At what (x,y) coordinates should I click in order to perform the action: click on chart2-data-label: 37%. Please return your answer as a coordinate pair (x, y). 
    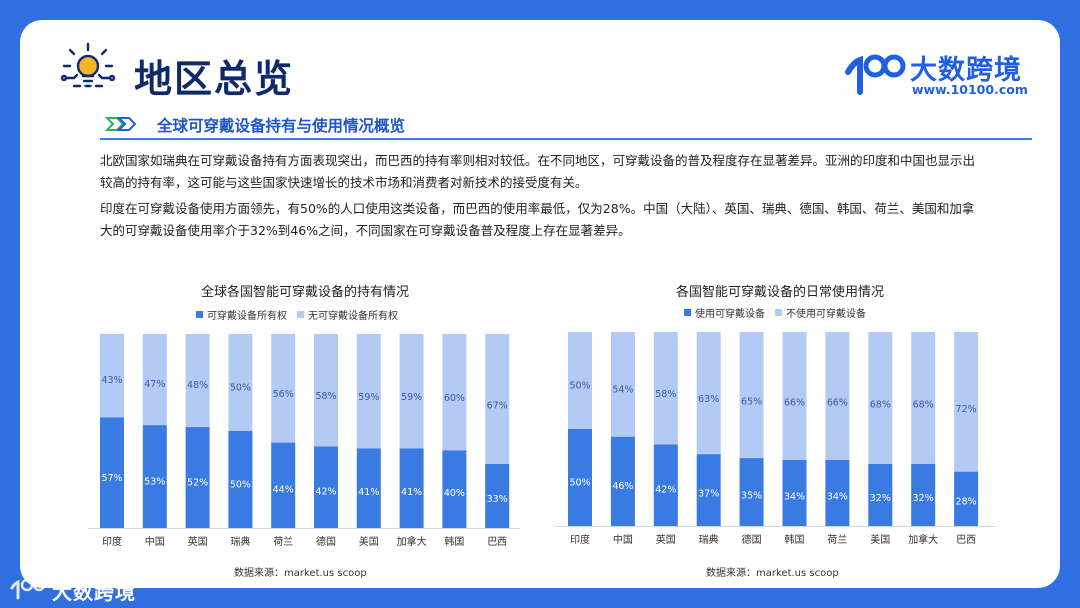
    Looking at the image, I should click on (708, 494).